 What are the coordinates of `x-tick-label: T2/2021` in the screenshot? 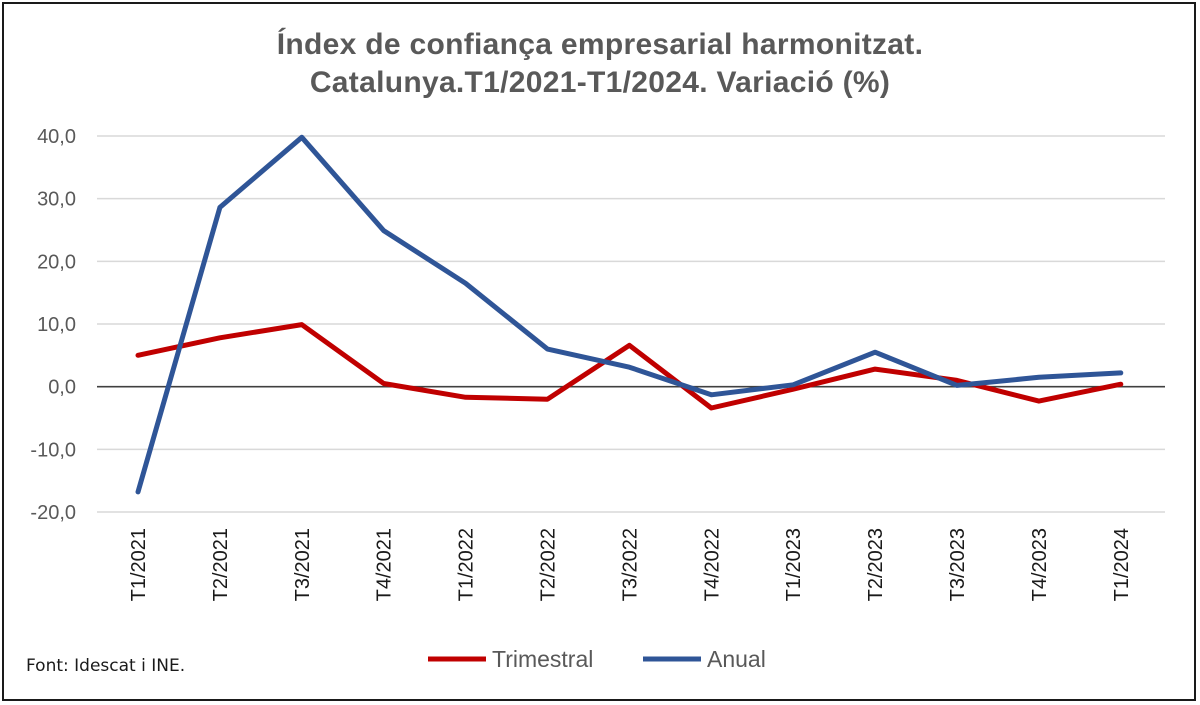 It's located at (221, 564).